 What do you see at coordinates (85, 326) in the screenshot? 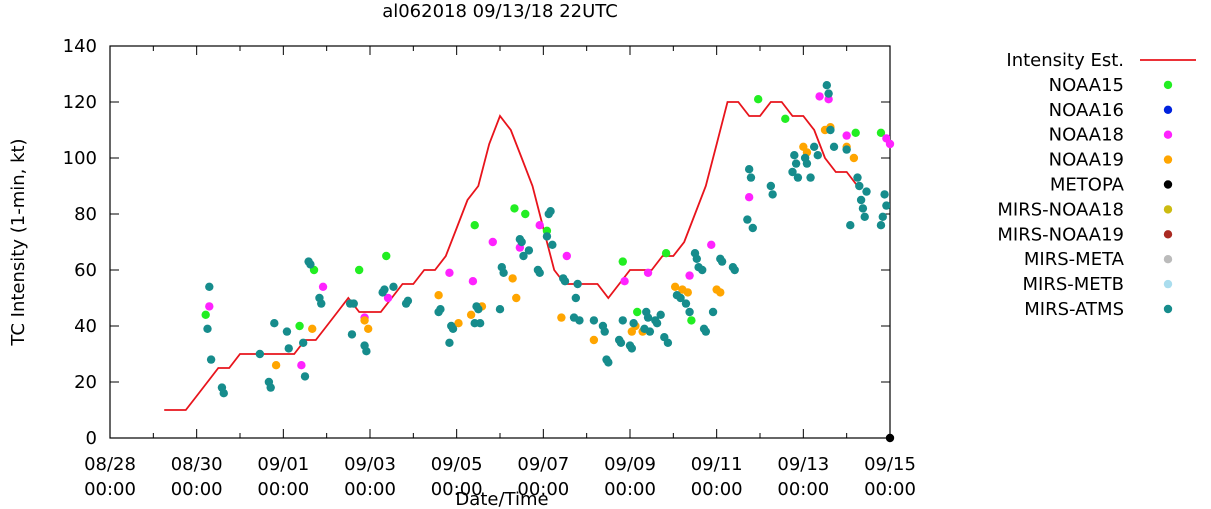
I see `y-tick-label: 40` at bounding box center [85, 326].